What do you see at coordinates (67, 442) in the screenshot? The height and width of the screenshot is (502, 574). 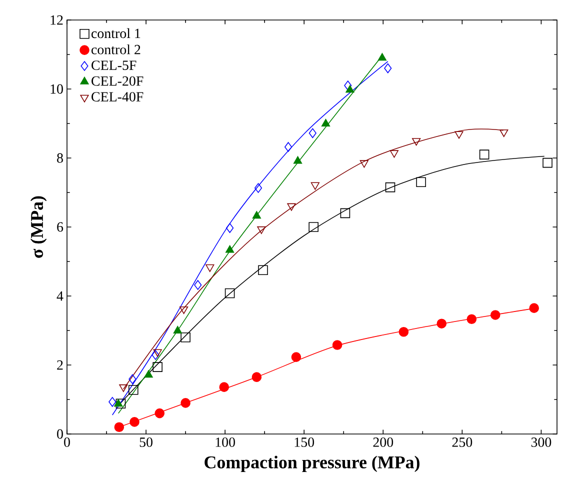 I see `x-tick-label: 0` at bounding box center [67, 442].